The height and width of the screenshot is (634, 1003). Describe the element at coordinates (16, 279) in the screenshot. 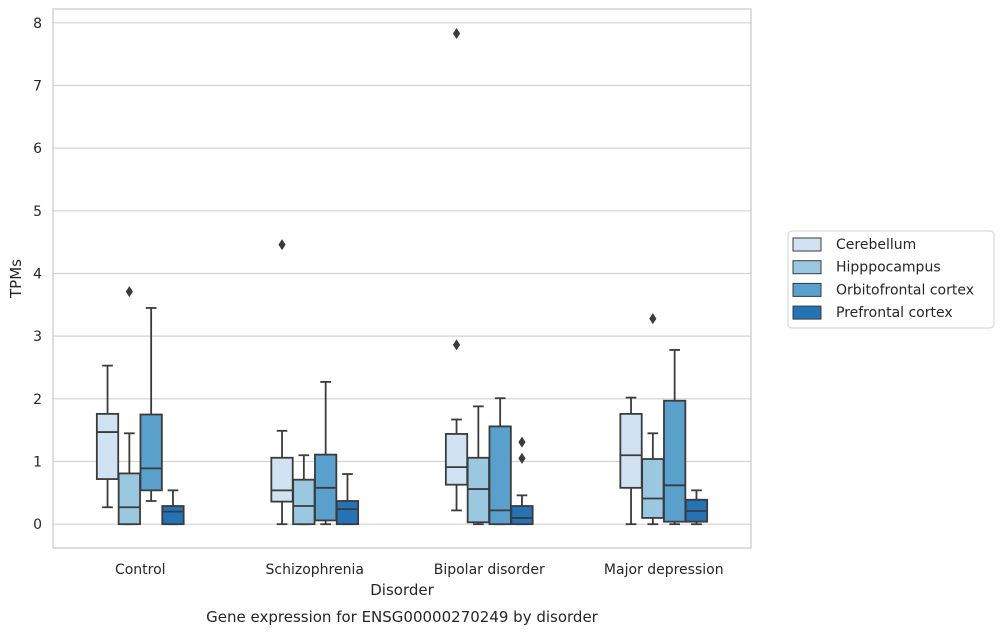

I see `y-axis-title: TPMs` at that location.